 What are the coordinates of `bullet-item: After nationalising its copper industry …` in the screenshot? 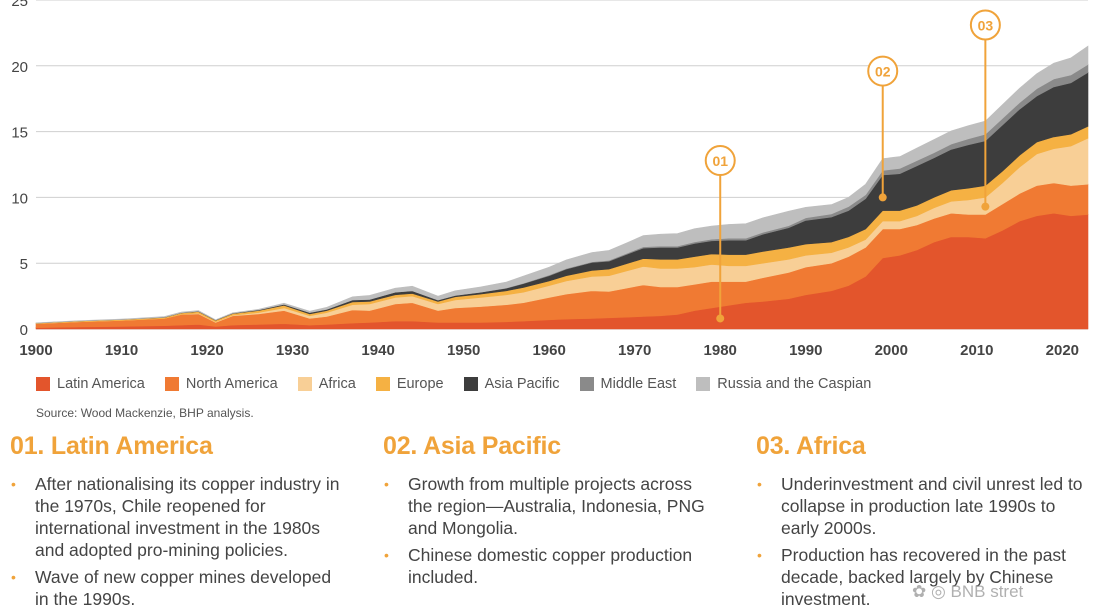 It's located at (175, 517).